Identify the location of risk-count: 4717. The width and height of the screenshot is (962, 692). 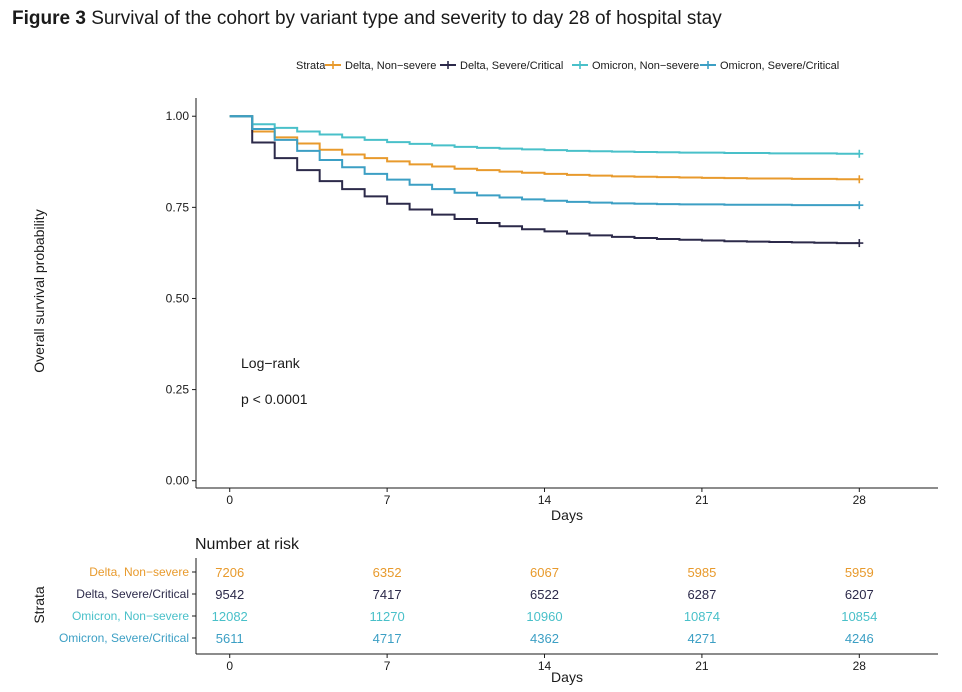
(387, 638).